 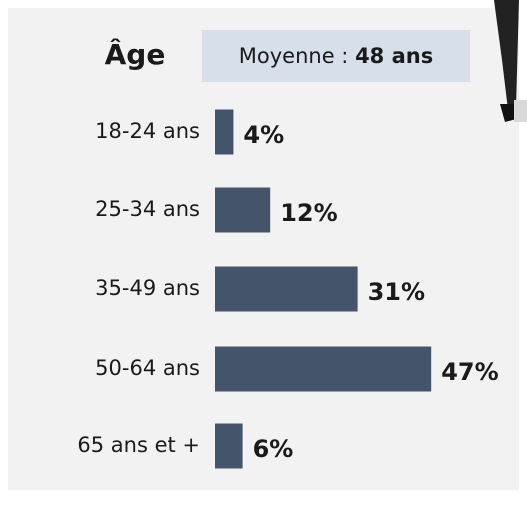 I want to click on value-label: 4%, so click(x=263, y=135).